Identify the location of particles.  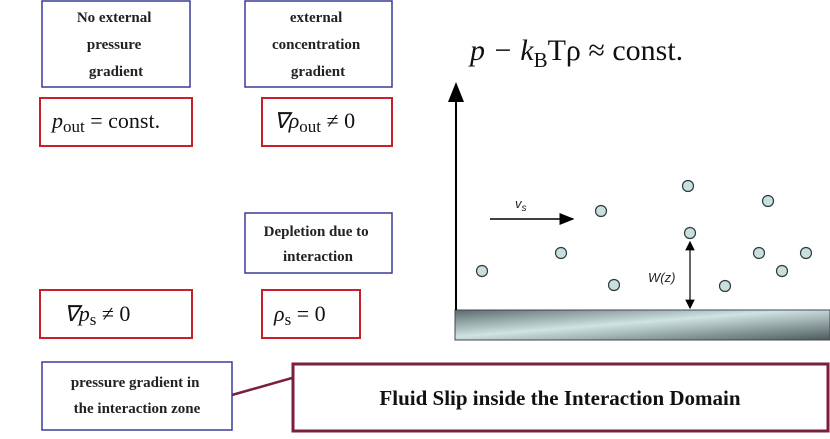
(644, 236).